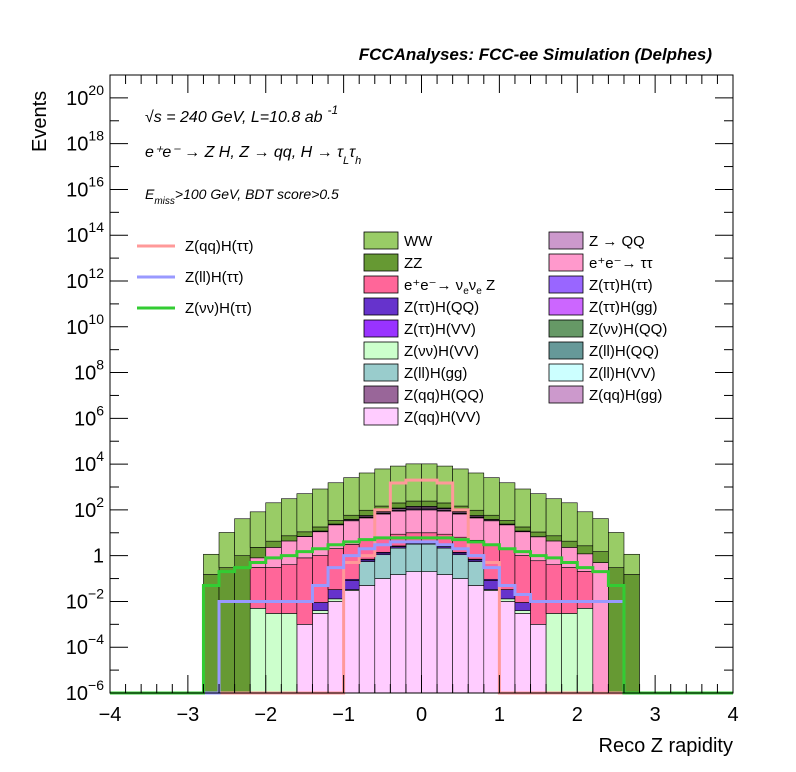  What do you see at coordinates (577, 715) in the screenshot?
I see `x-tick-label: 2` at bounding box center [577, 715].